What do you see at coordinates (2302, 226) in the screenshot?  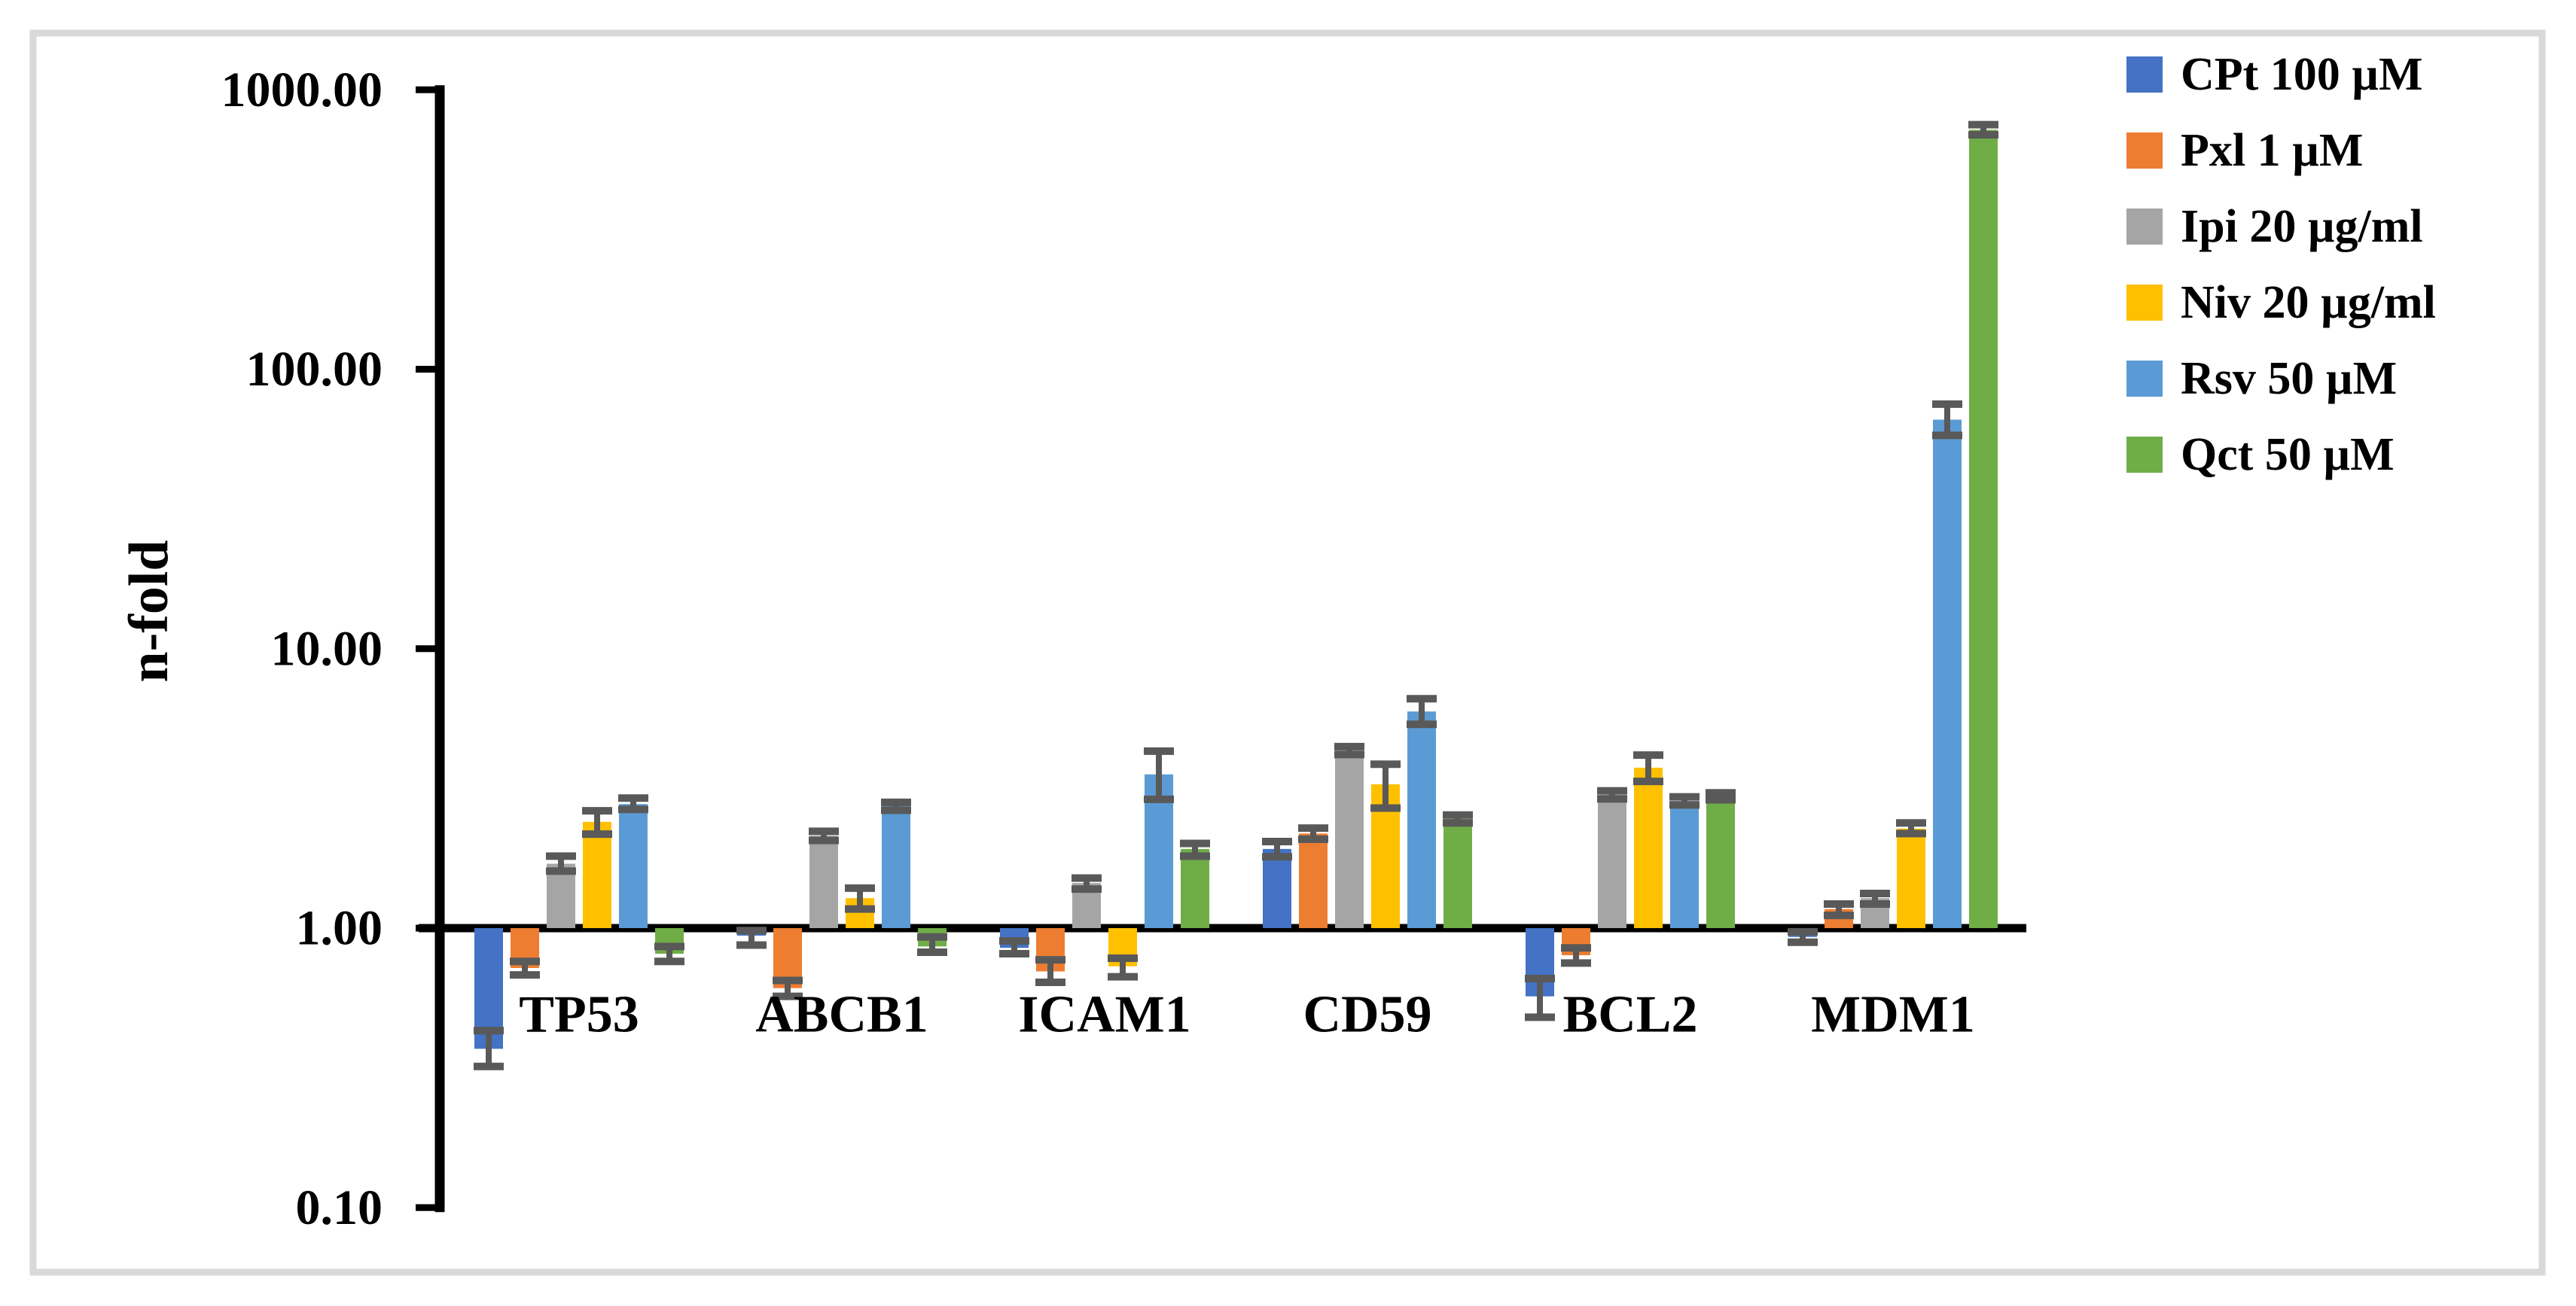 I see `legend-label: Ipi 20 µg/ml` at bounding box center [2302, 226].